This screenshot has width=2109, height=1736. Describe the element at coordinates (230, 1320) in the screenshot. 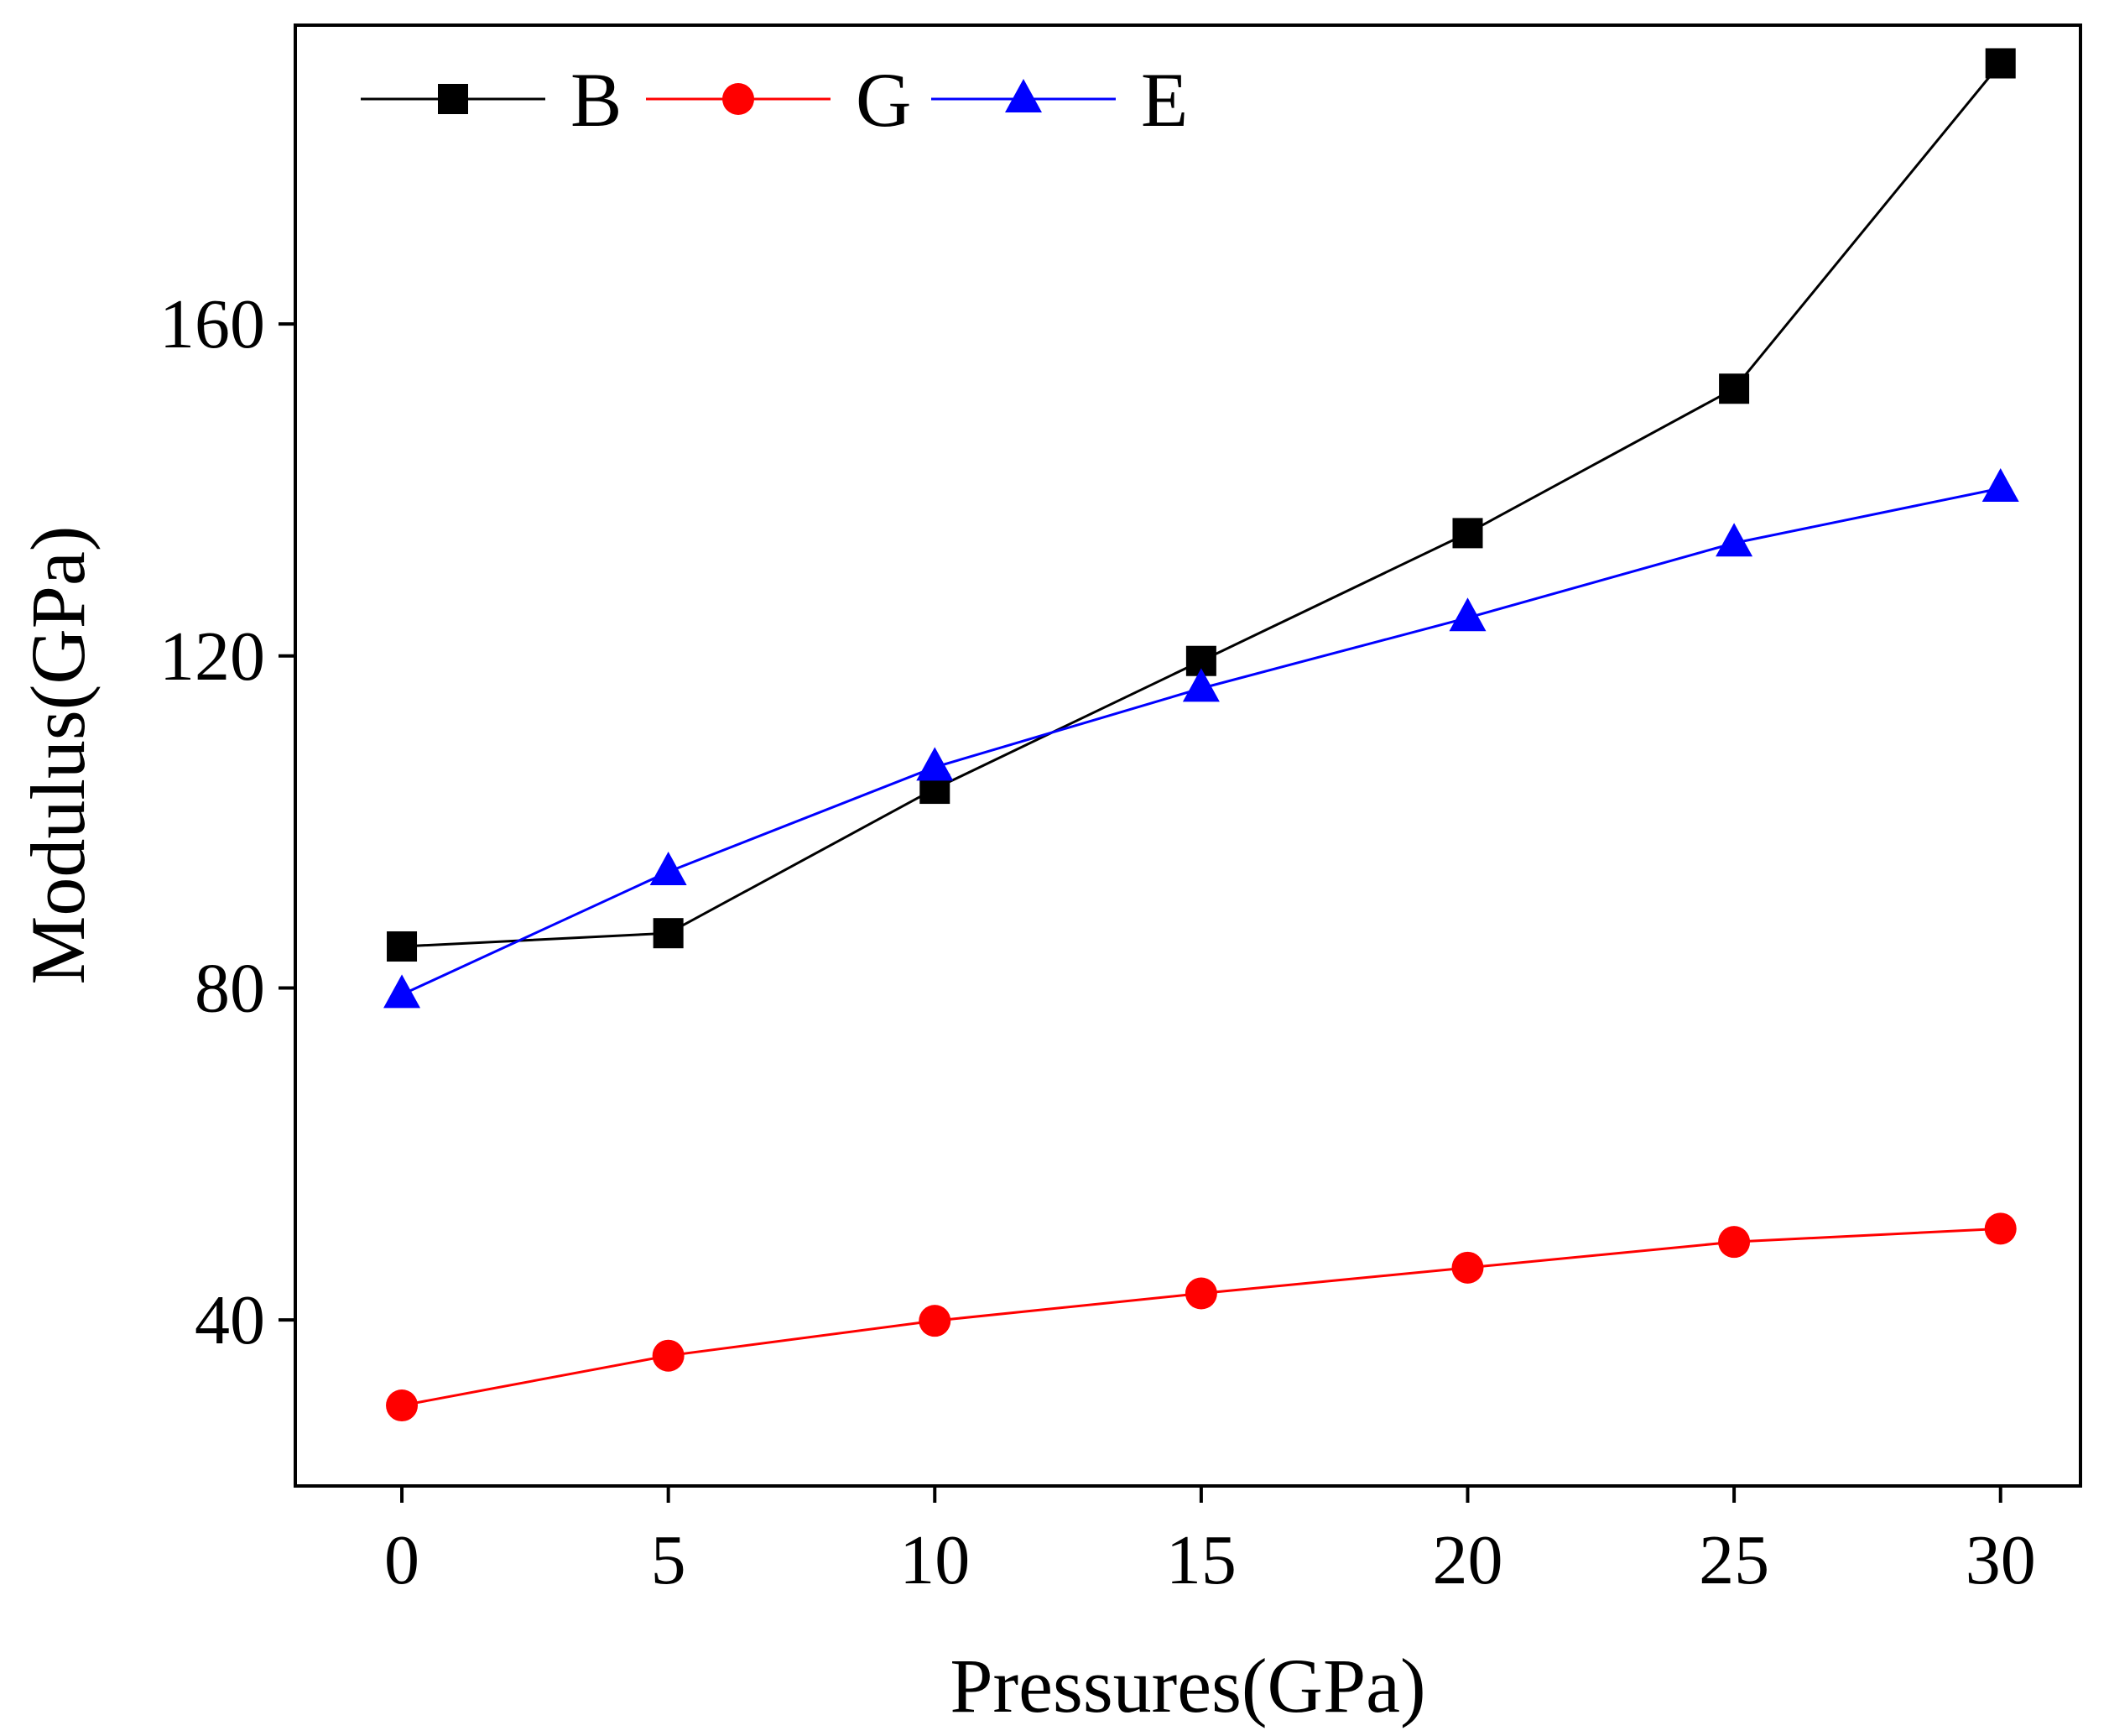

I see `y-tick-label: 40` at that location.